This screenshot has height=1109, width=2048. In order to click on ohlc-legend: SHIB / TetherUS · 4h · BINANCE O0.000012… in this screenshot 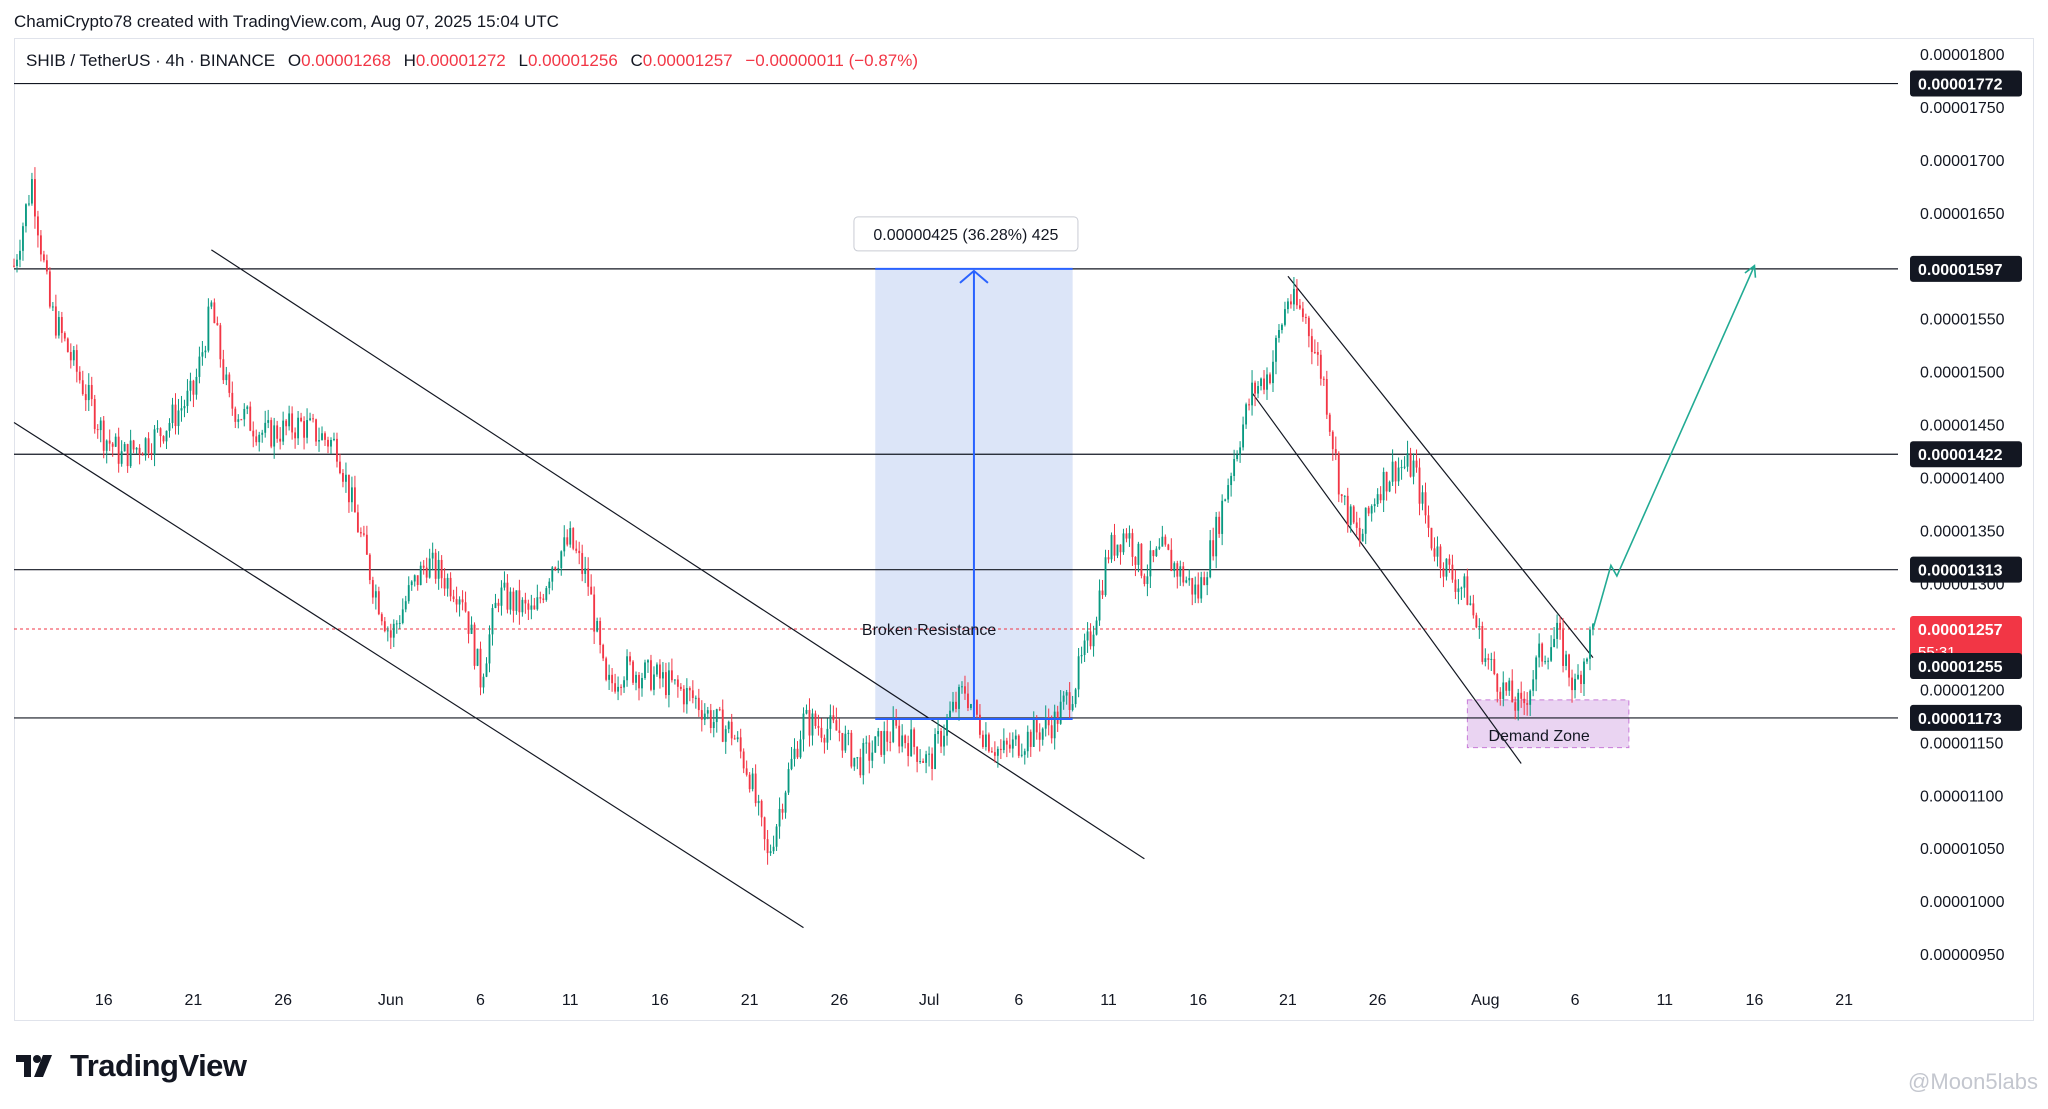, I will do `click(476, 61)`.